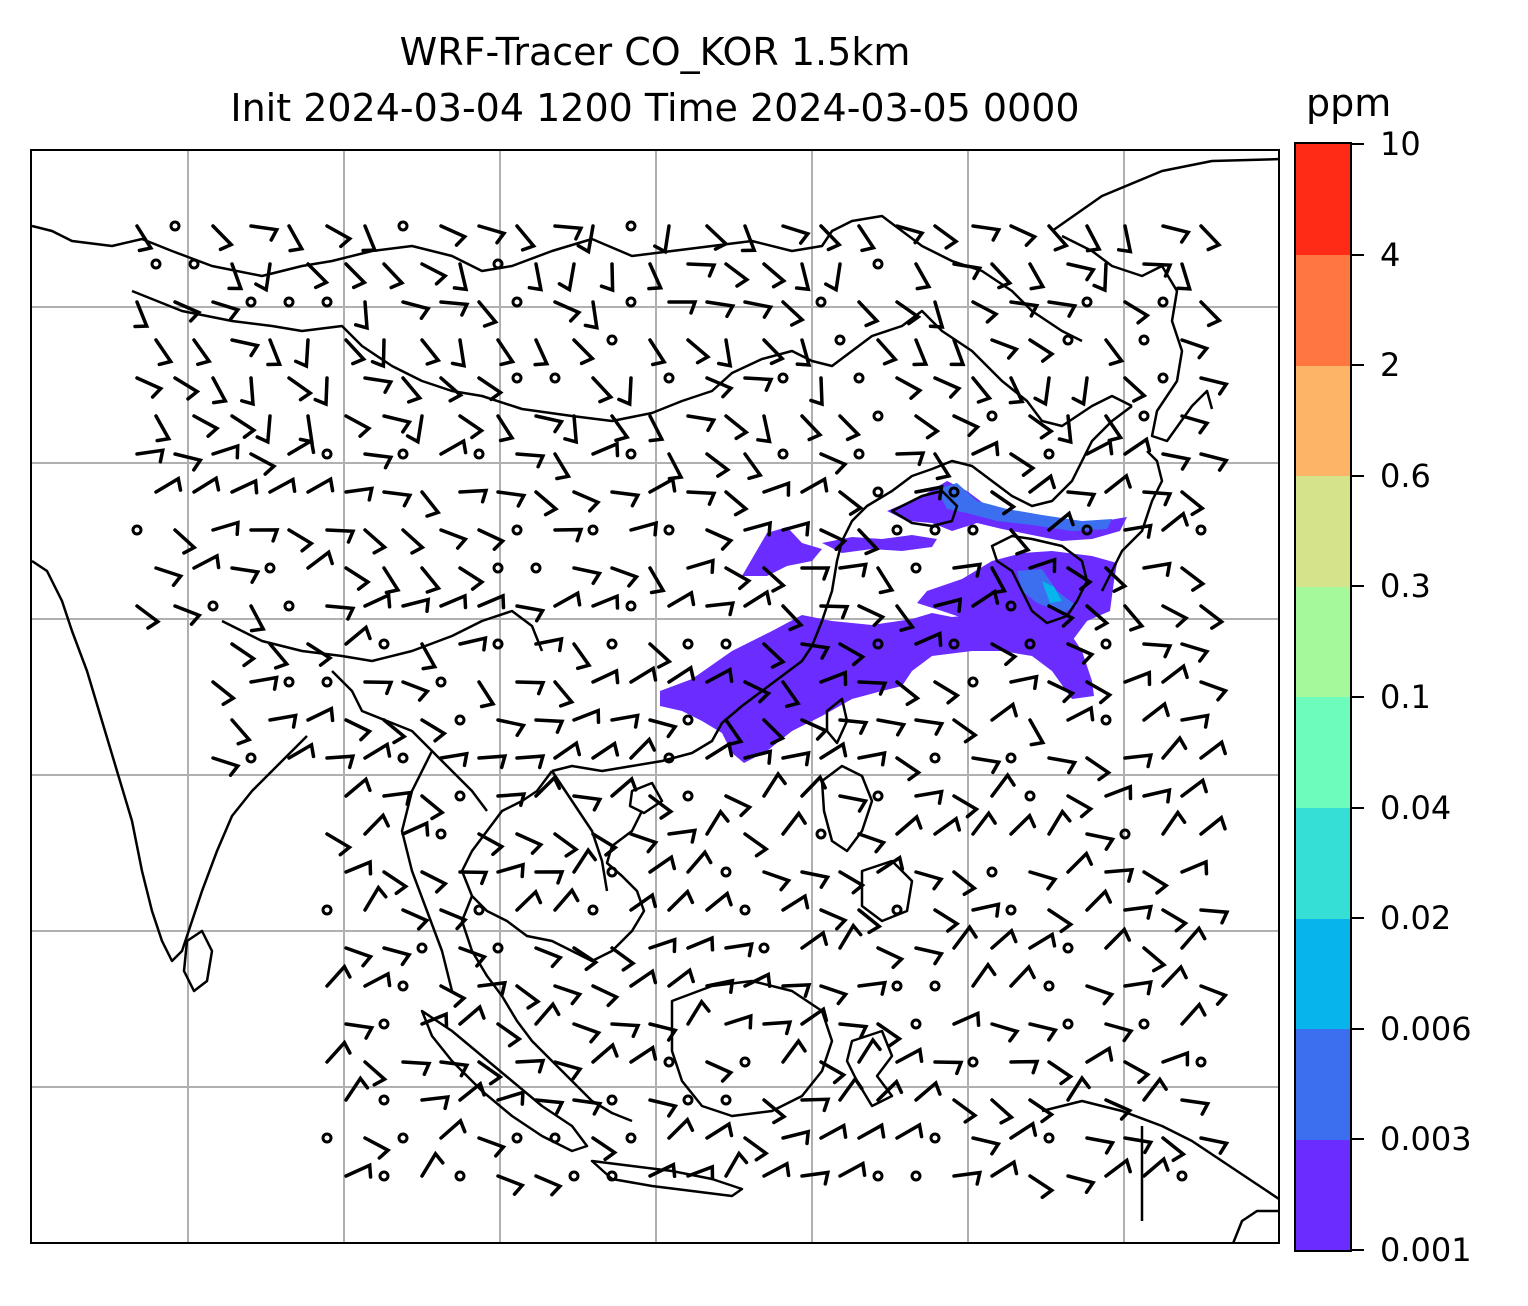  What do you see at coordinates (869, 1068) in the screenshot?
I see `coastline-sulawesi` at bounding box center [869, 1068].